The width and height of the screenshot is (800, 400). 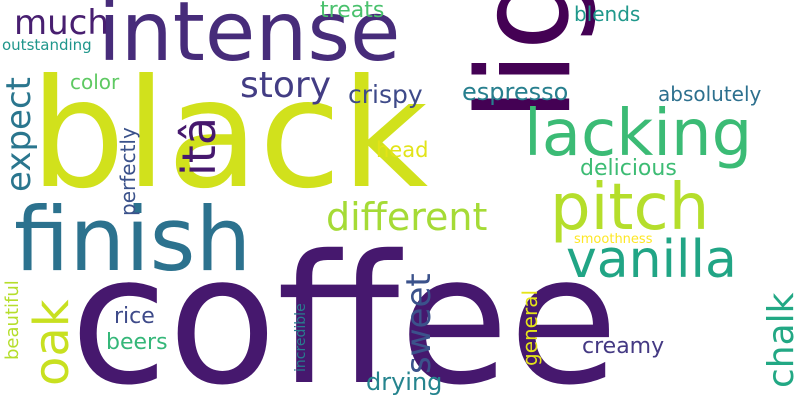 I want to click on word-creamy: creamy, so click(x=623, y=346).